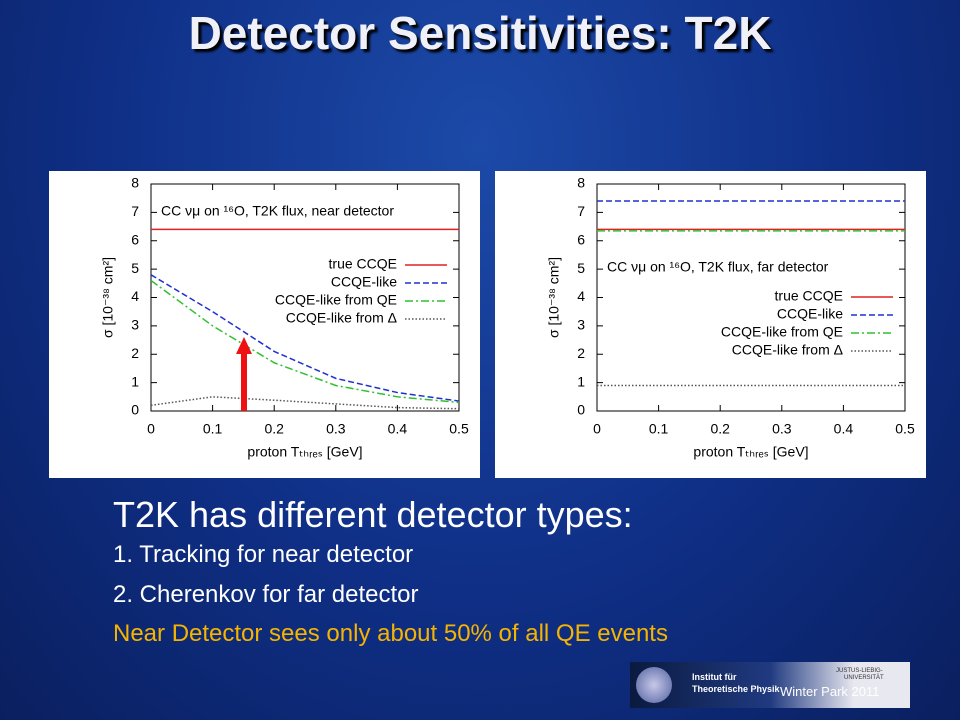 Image resolution: width=960 pixels, height=720 pixels. I want to click on logo-icon, so click(654, 685).